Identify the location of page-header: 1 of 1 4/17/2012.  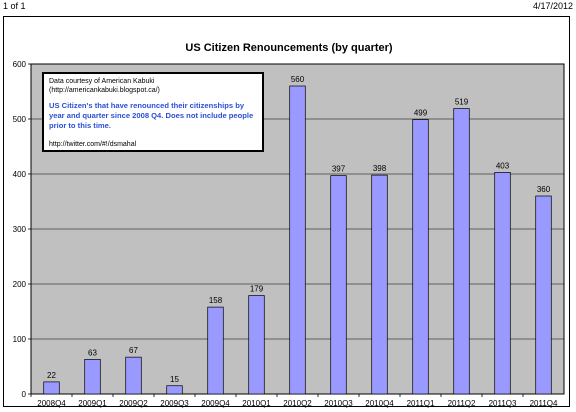
(288, 7).